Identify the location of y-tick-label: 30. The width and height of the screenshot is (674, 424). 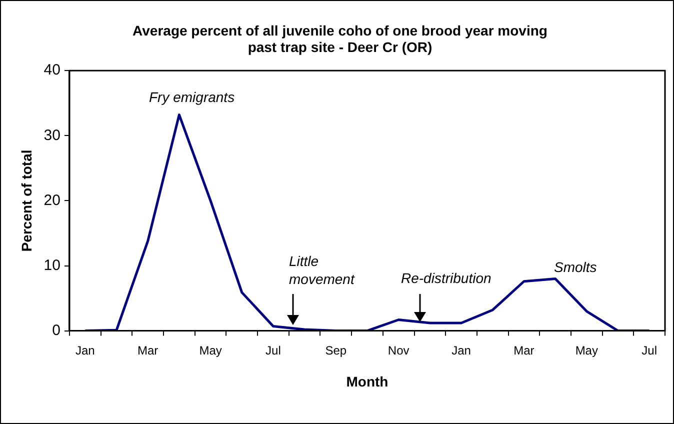
(52, 135).